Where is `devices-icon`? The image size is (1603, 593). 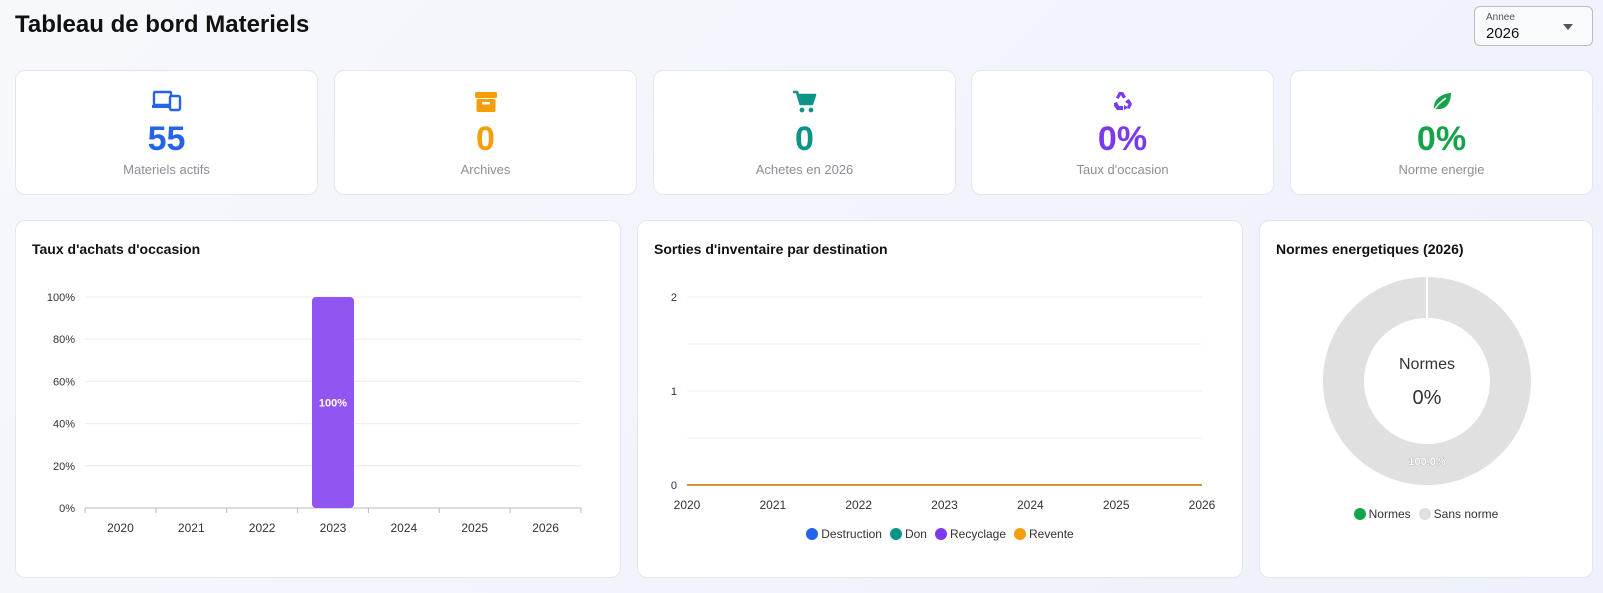
devices-icon is located at coordinates (166, 102).